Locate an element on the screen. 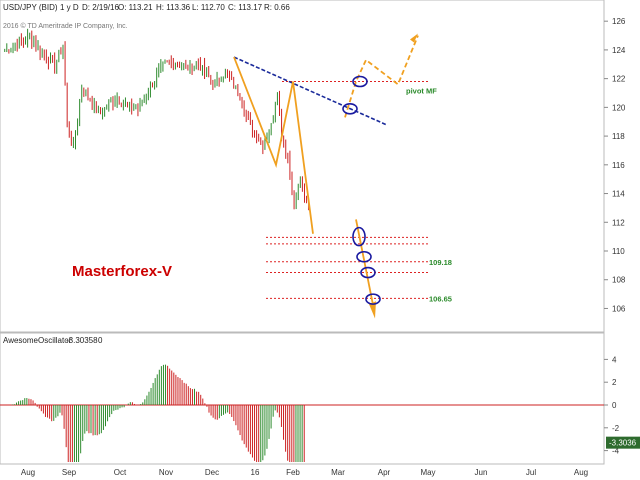 The height and width of the screenshot is (480, 640). ao-last-value-tag is located at coordinates (623, 442).